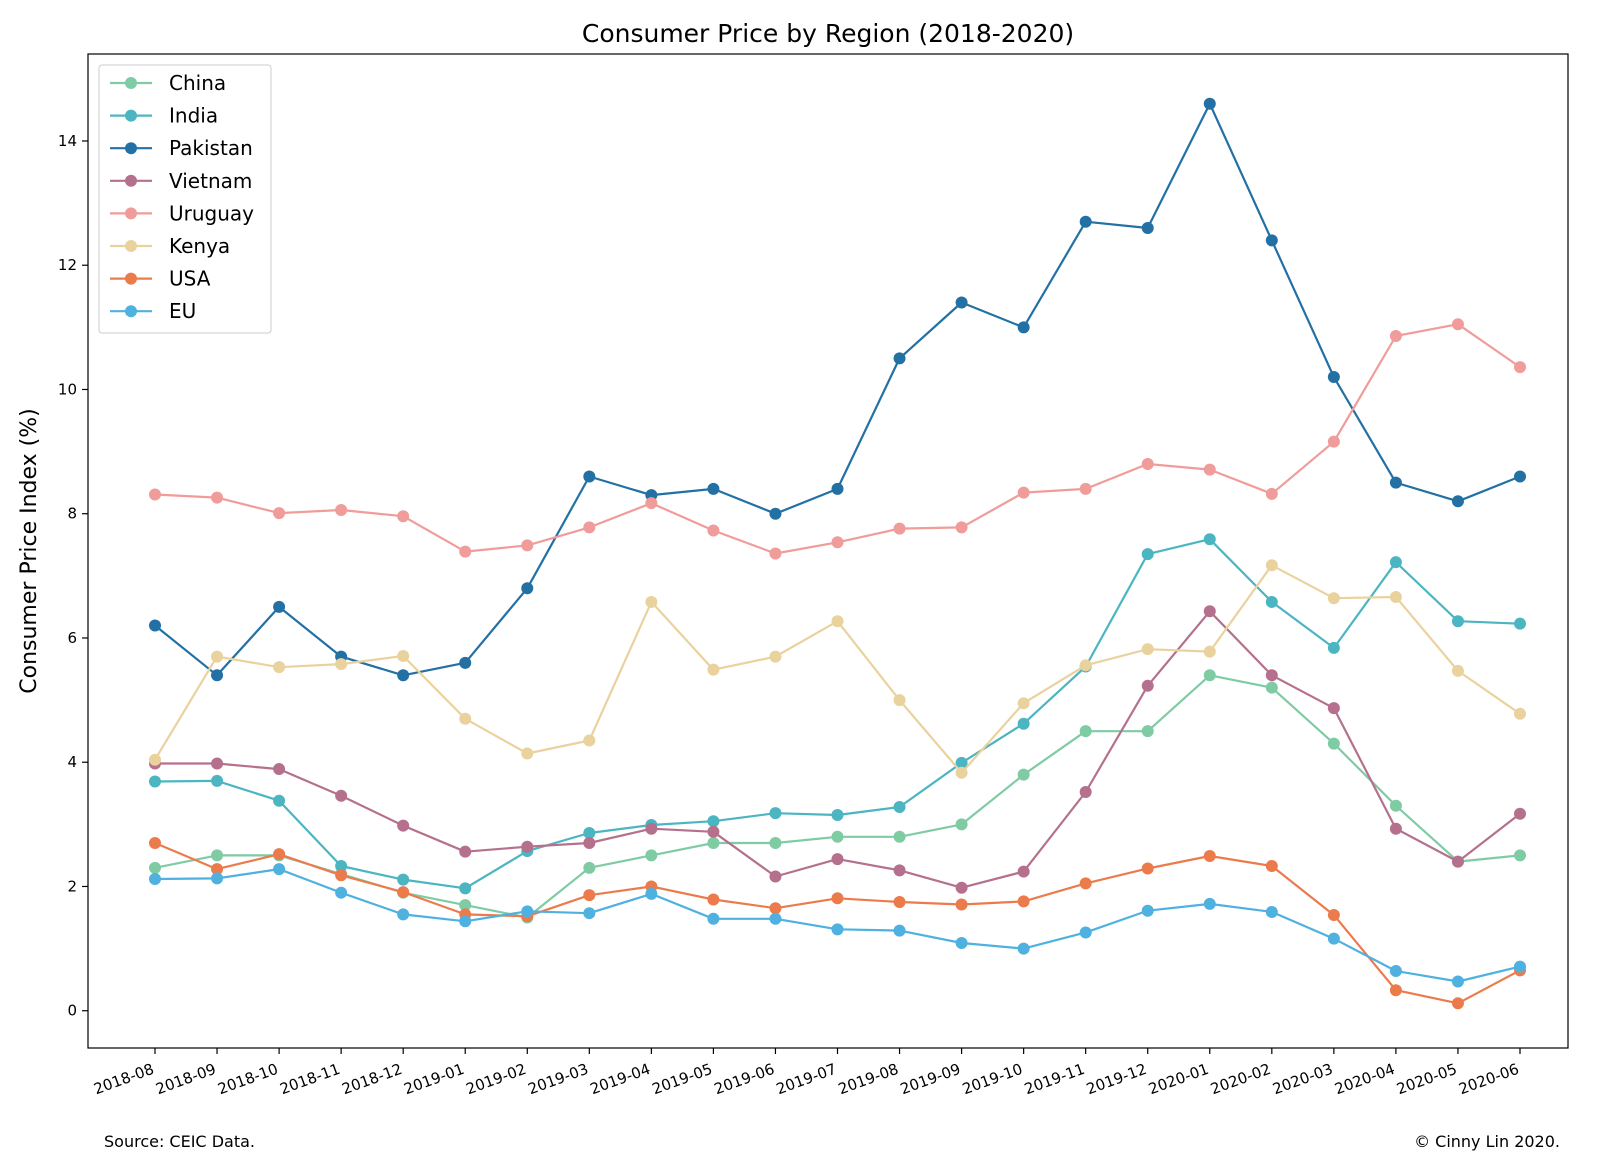 This screenshot has height=1161, width=1600. I want to click on legend-label: Uruguay, so click(211, 213).